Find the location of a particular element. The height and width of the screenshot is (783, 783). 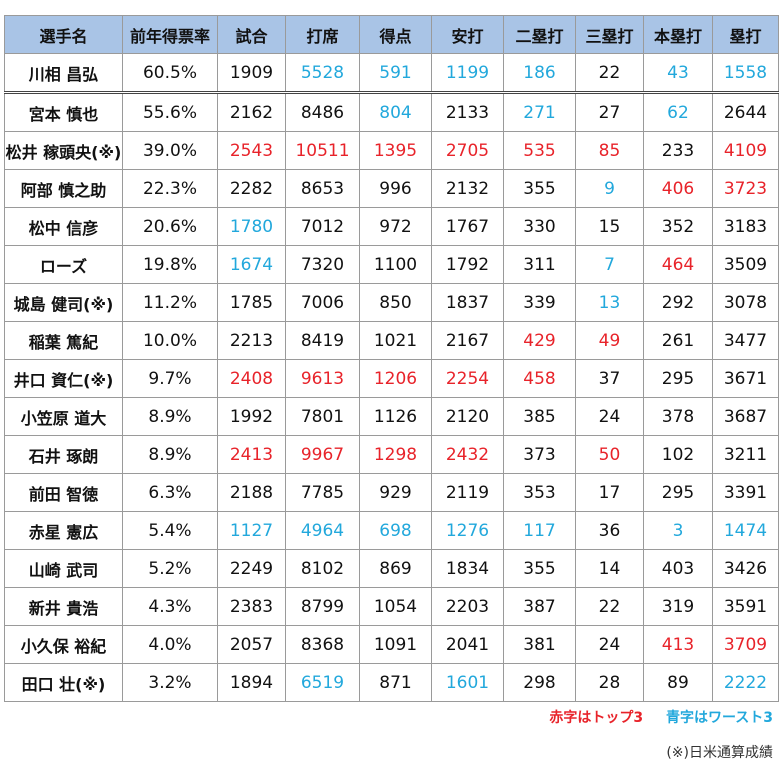

header-row: 選手名 前年得票率 試合 打席 得点 安打 二塁打 三塁打 本塁打 塁打 is located at coordinates (391, 34).